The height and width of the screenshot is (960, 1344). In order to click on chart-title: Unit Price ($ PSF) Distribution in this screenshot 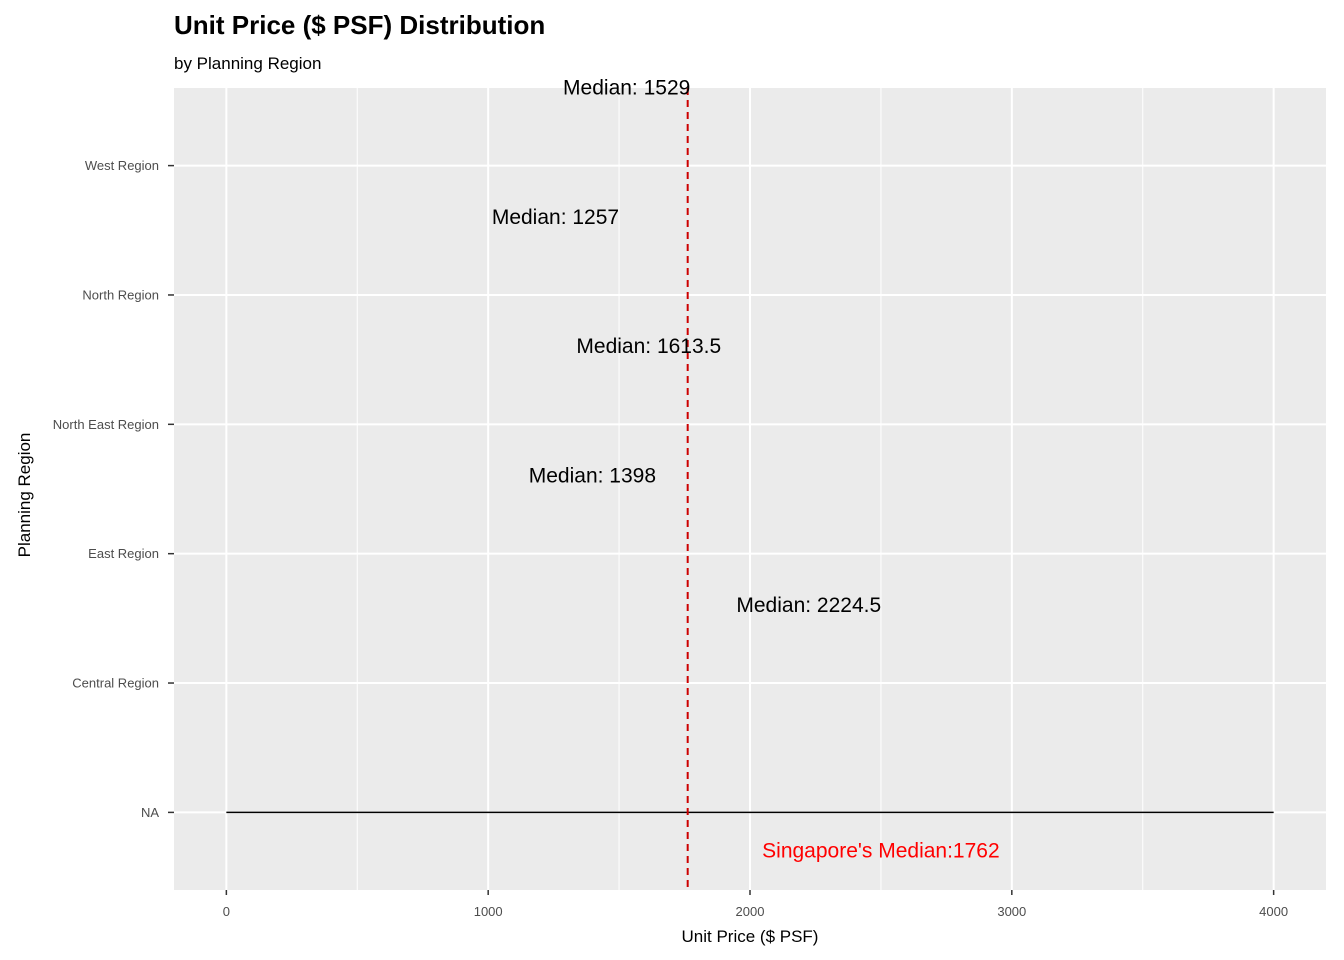, I will do `click(360, 25)`.